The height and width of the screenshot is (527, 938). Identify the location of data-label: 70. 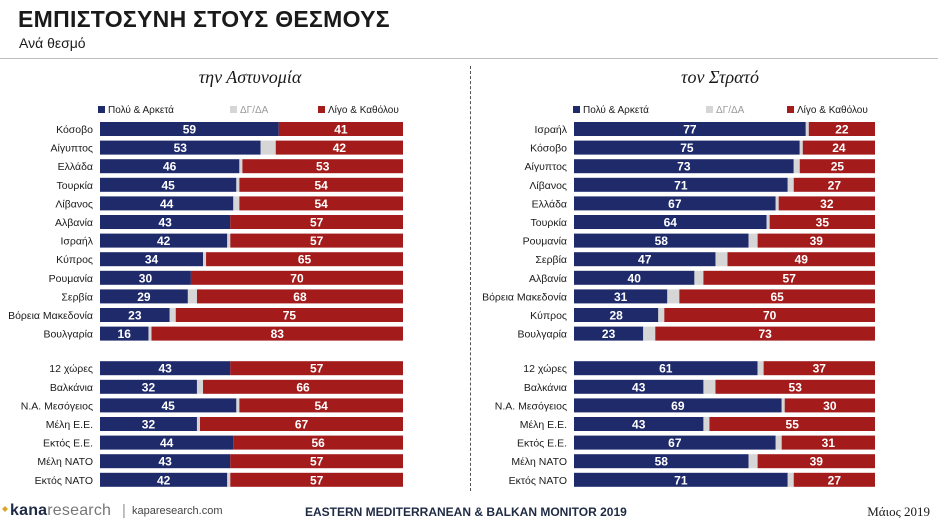
(297, 278).